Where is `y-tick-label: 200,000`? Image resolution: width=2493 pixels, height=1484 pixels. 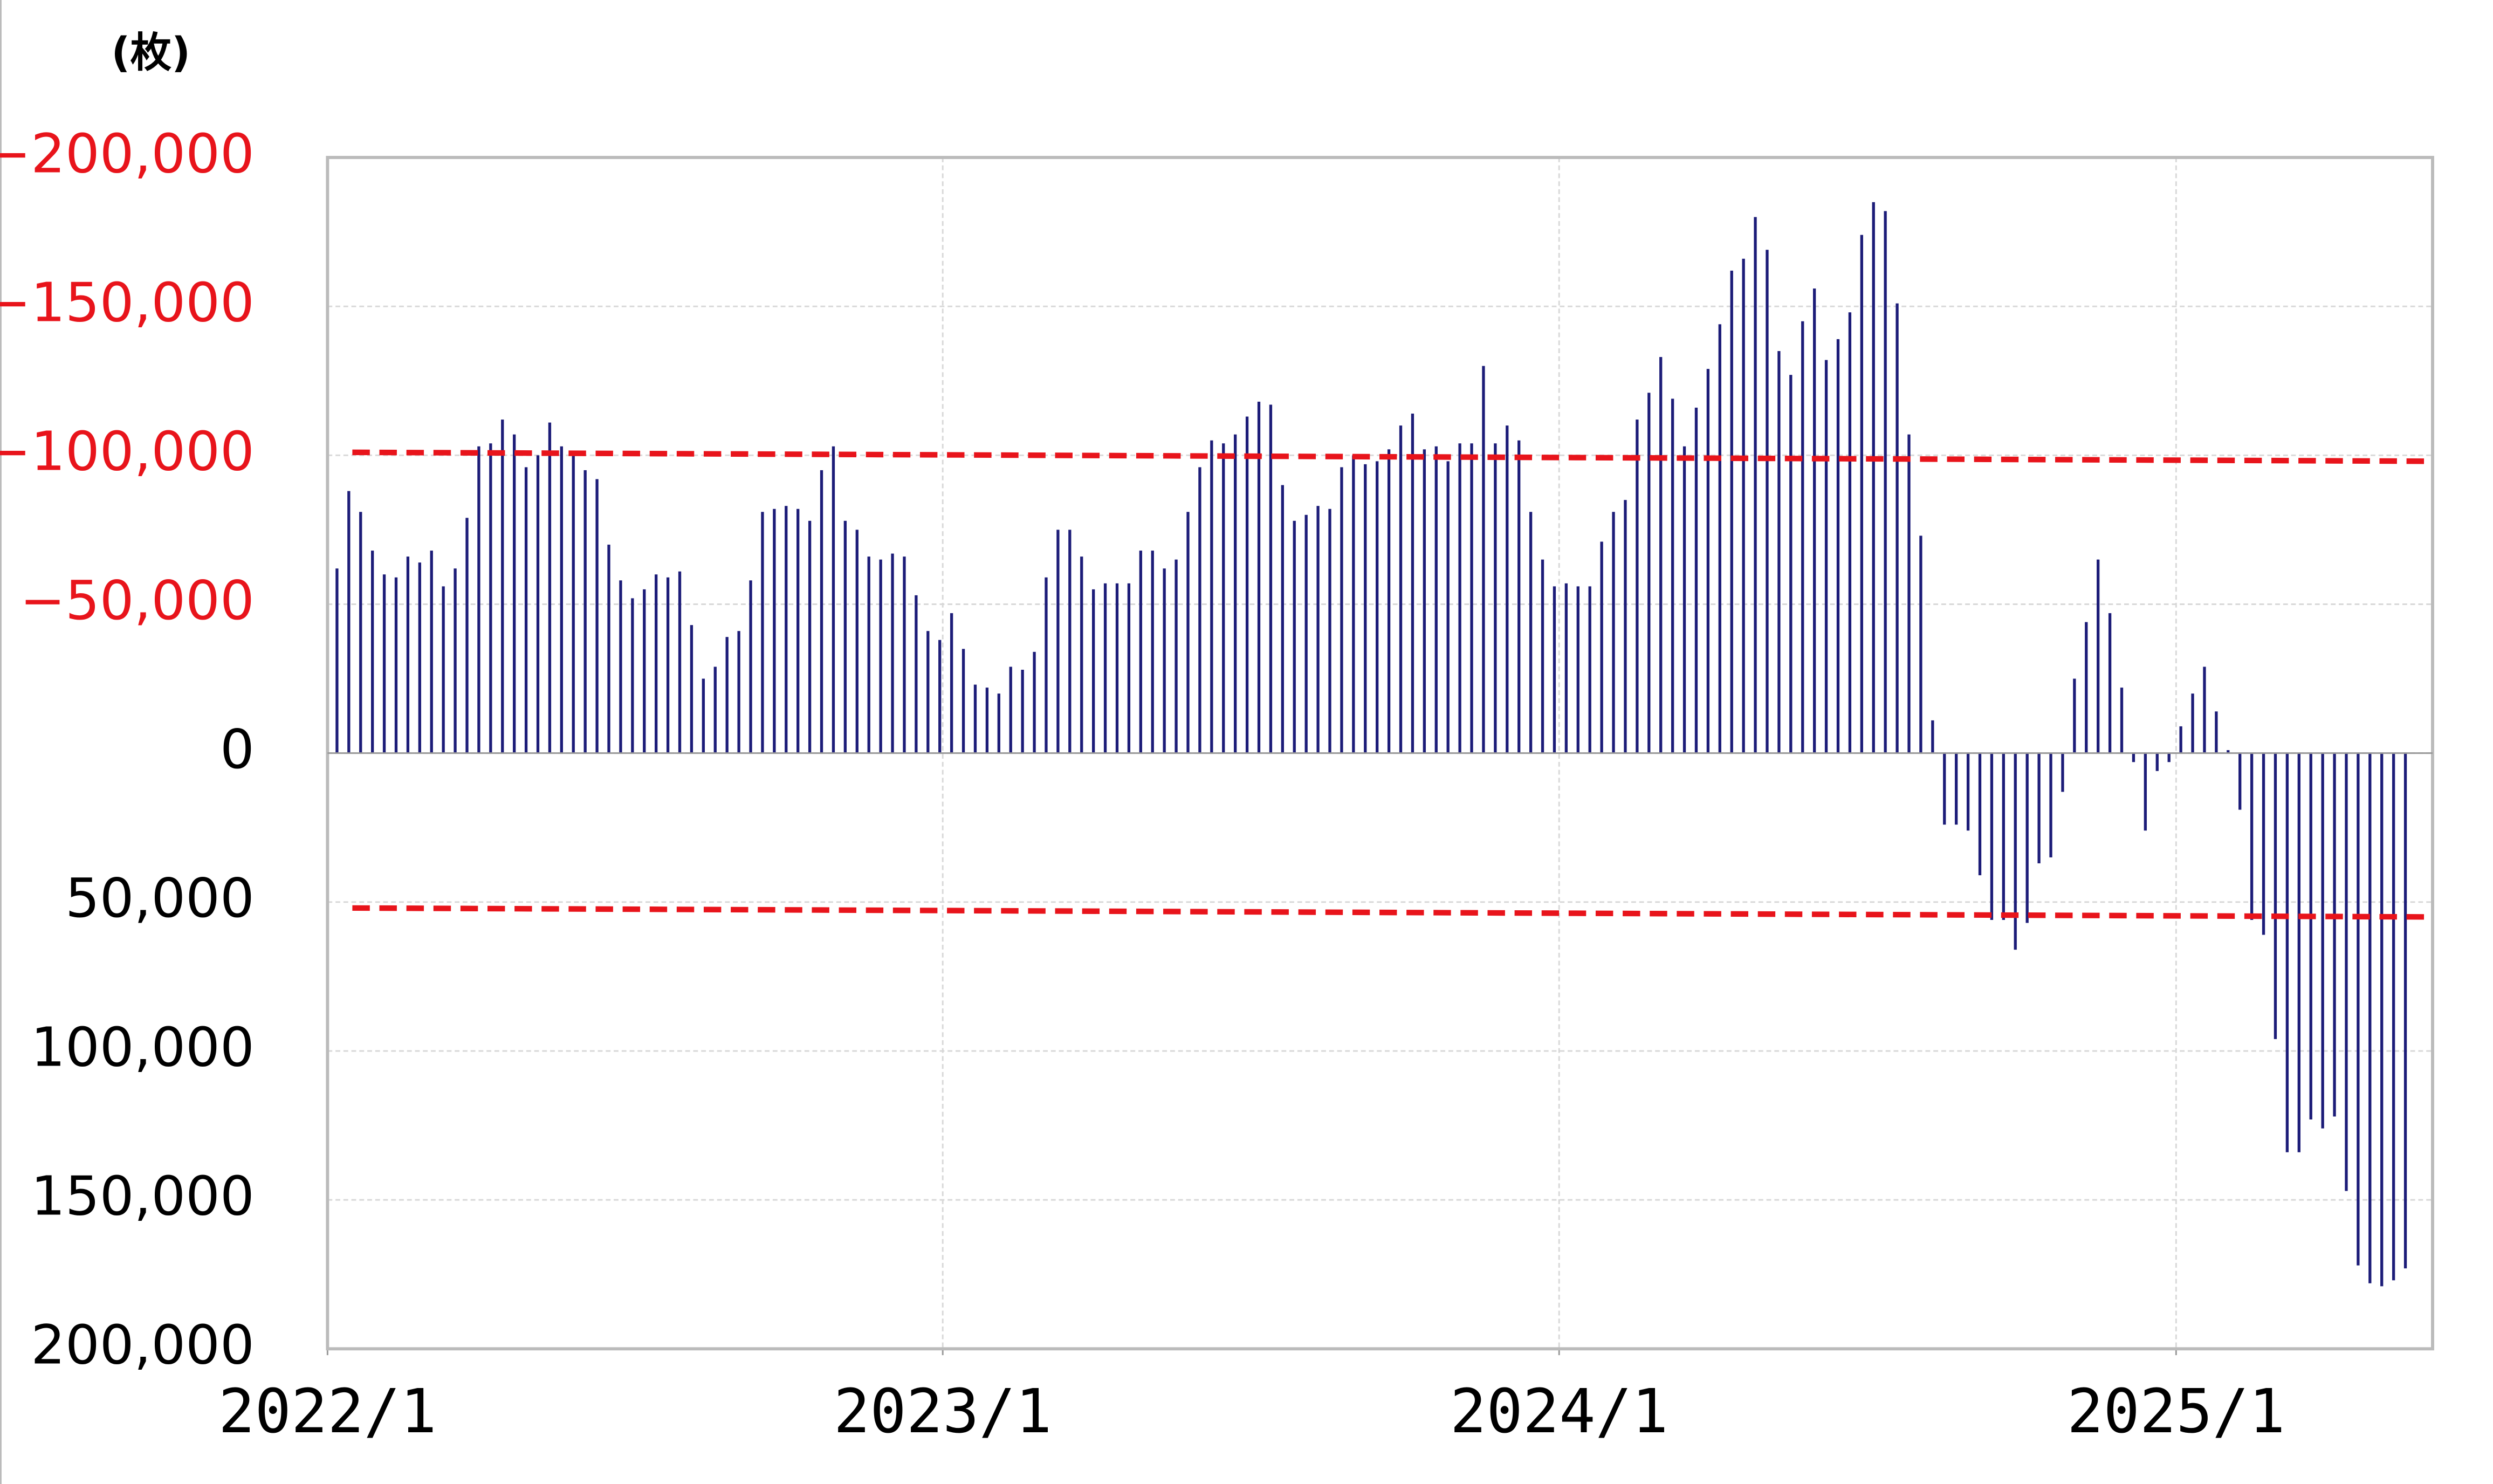 y-tick-label: 200,000 is located at coordinates (142, 1345).